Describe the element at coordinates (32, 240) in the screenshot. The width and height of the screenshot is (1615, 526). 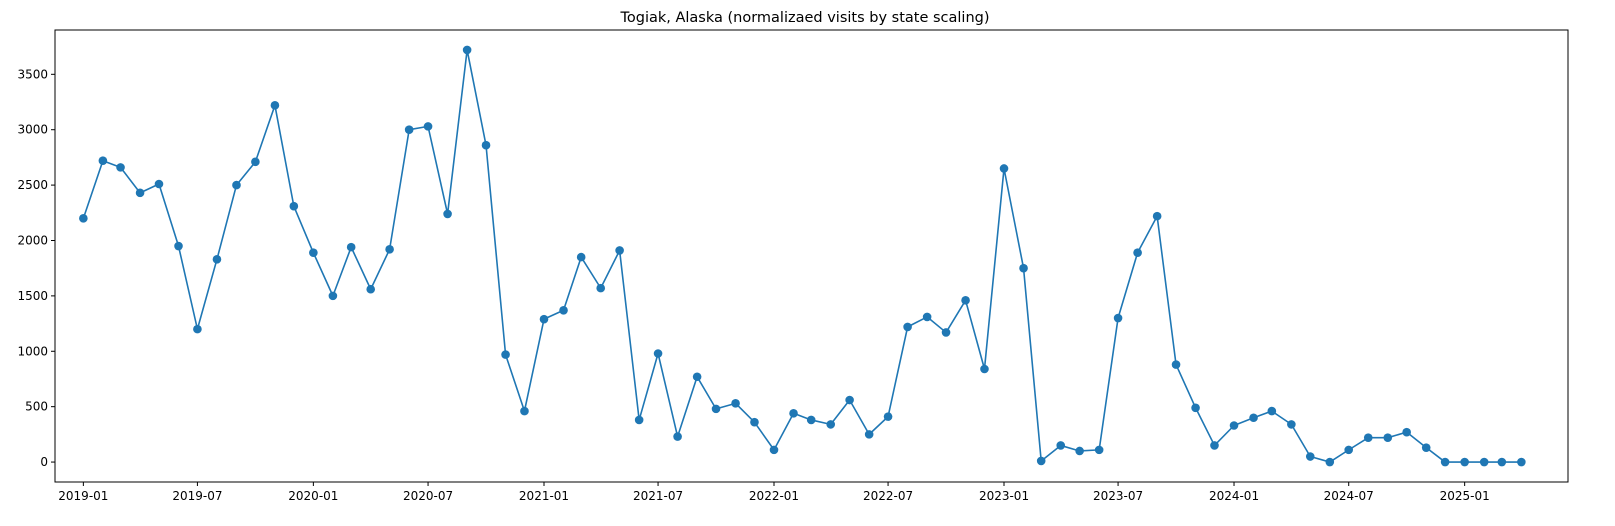
I see `y-tick-label: 2000` at that location.